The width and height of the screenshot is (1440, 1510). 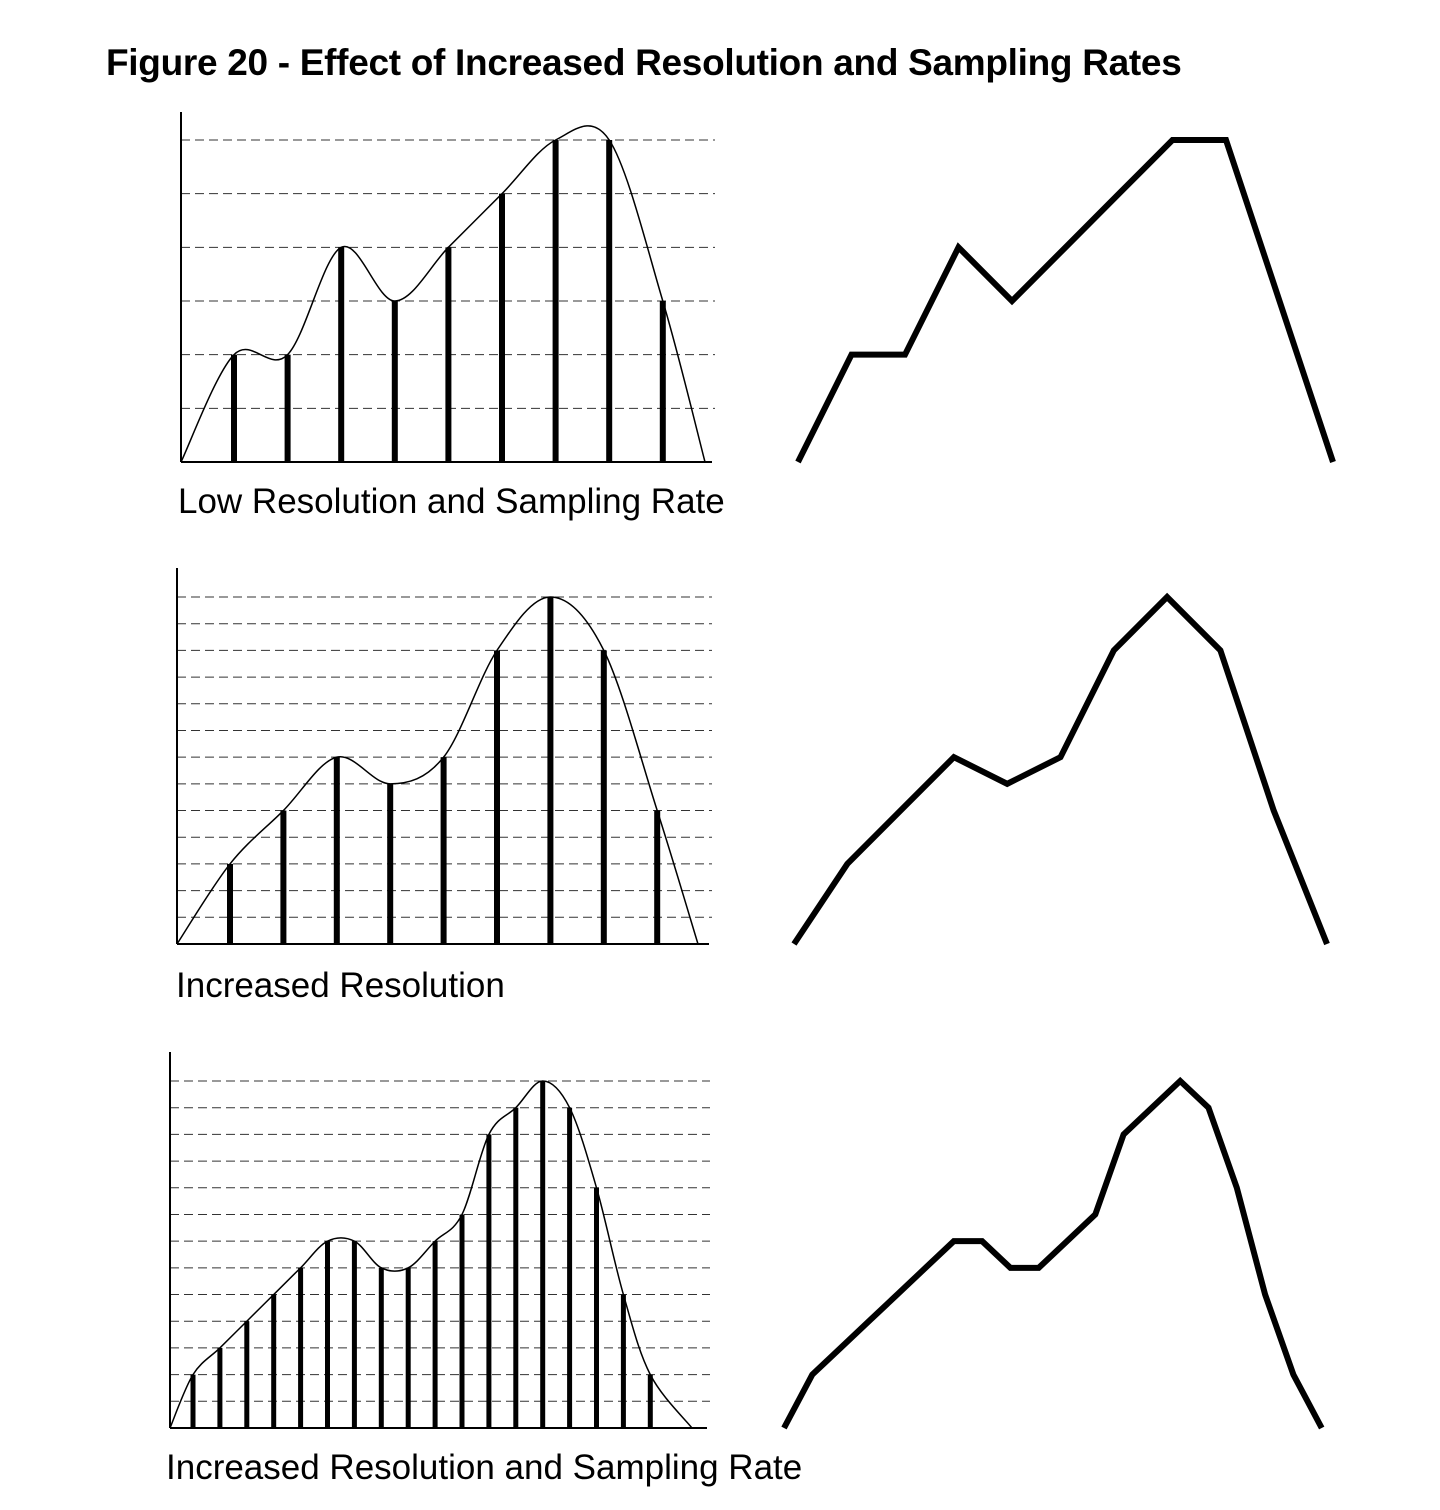 I want to click on increased-resolution-caption: Increased Resolution, so click(x=340, y=985).